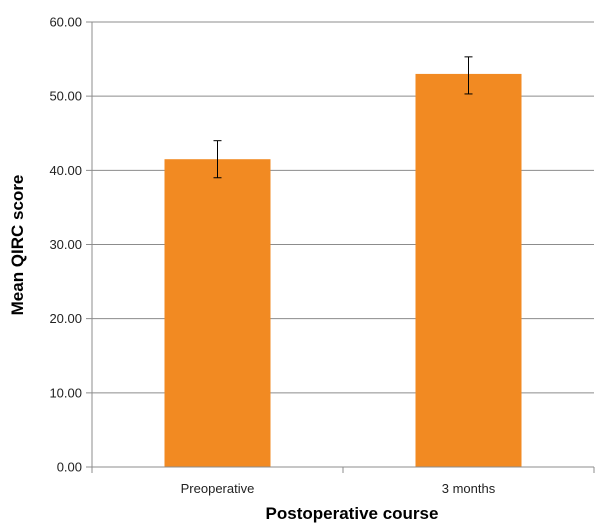 Image resolution: width=603 pixels, height=527 pixels. I want to click on y-tick-label: 50.00, so click(65, 96).